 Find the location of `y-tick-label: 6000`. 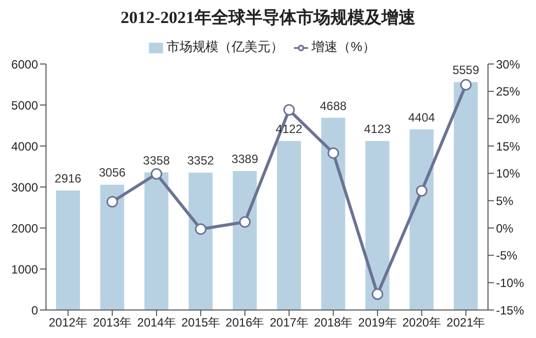

y-tick-label: 6000 is located at coordinates (24, 64).